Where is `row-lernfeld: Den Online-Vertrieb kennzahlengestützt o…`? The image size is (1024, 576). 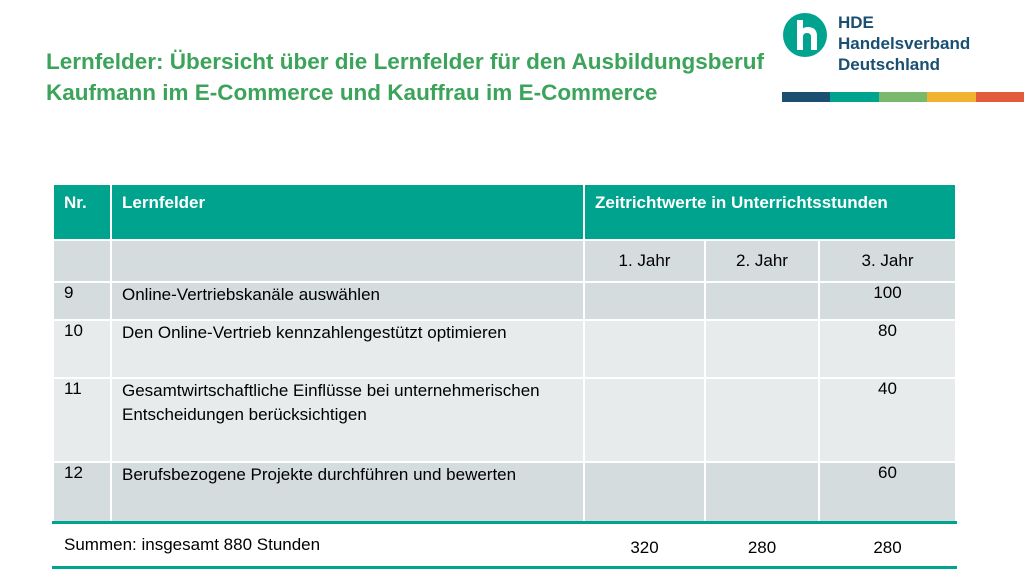
row-lernfeld: Den Online-Vertrieb kennzahlengestützt o… is located at coordinates (347, 349).